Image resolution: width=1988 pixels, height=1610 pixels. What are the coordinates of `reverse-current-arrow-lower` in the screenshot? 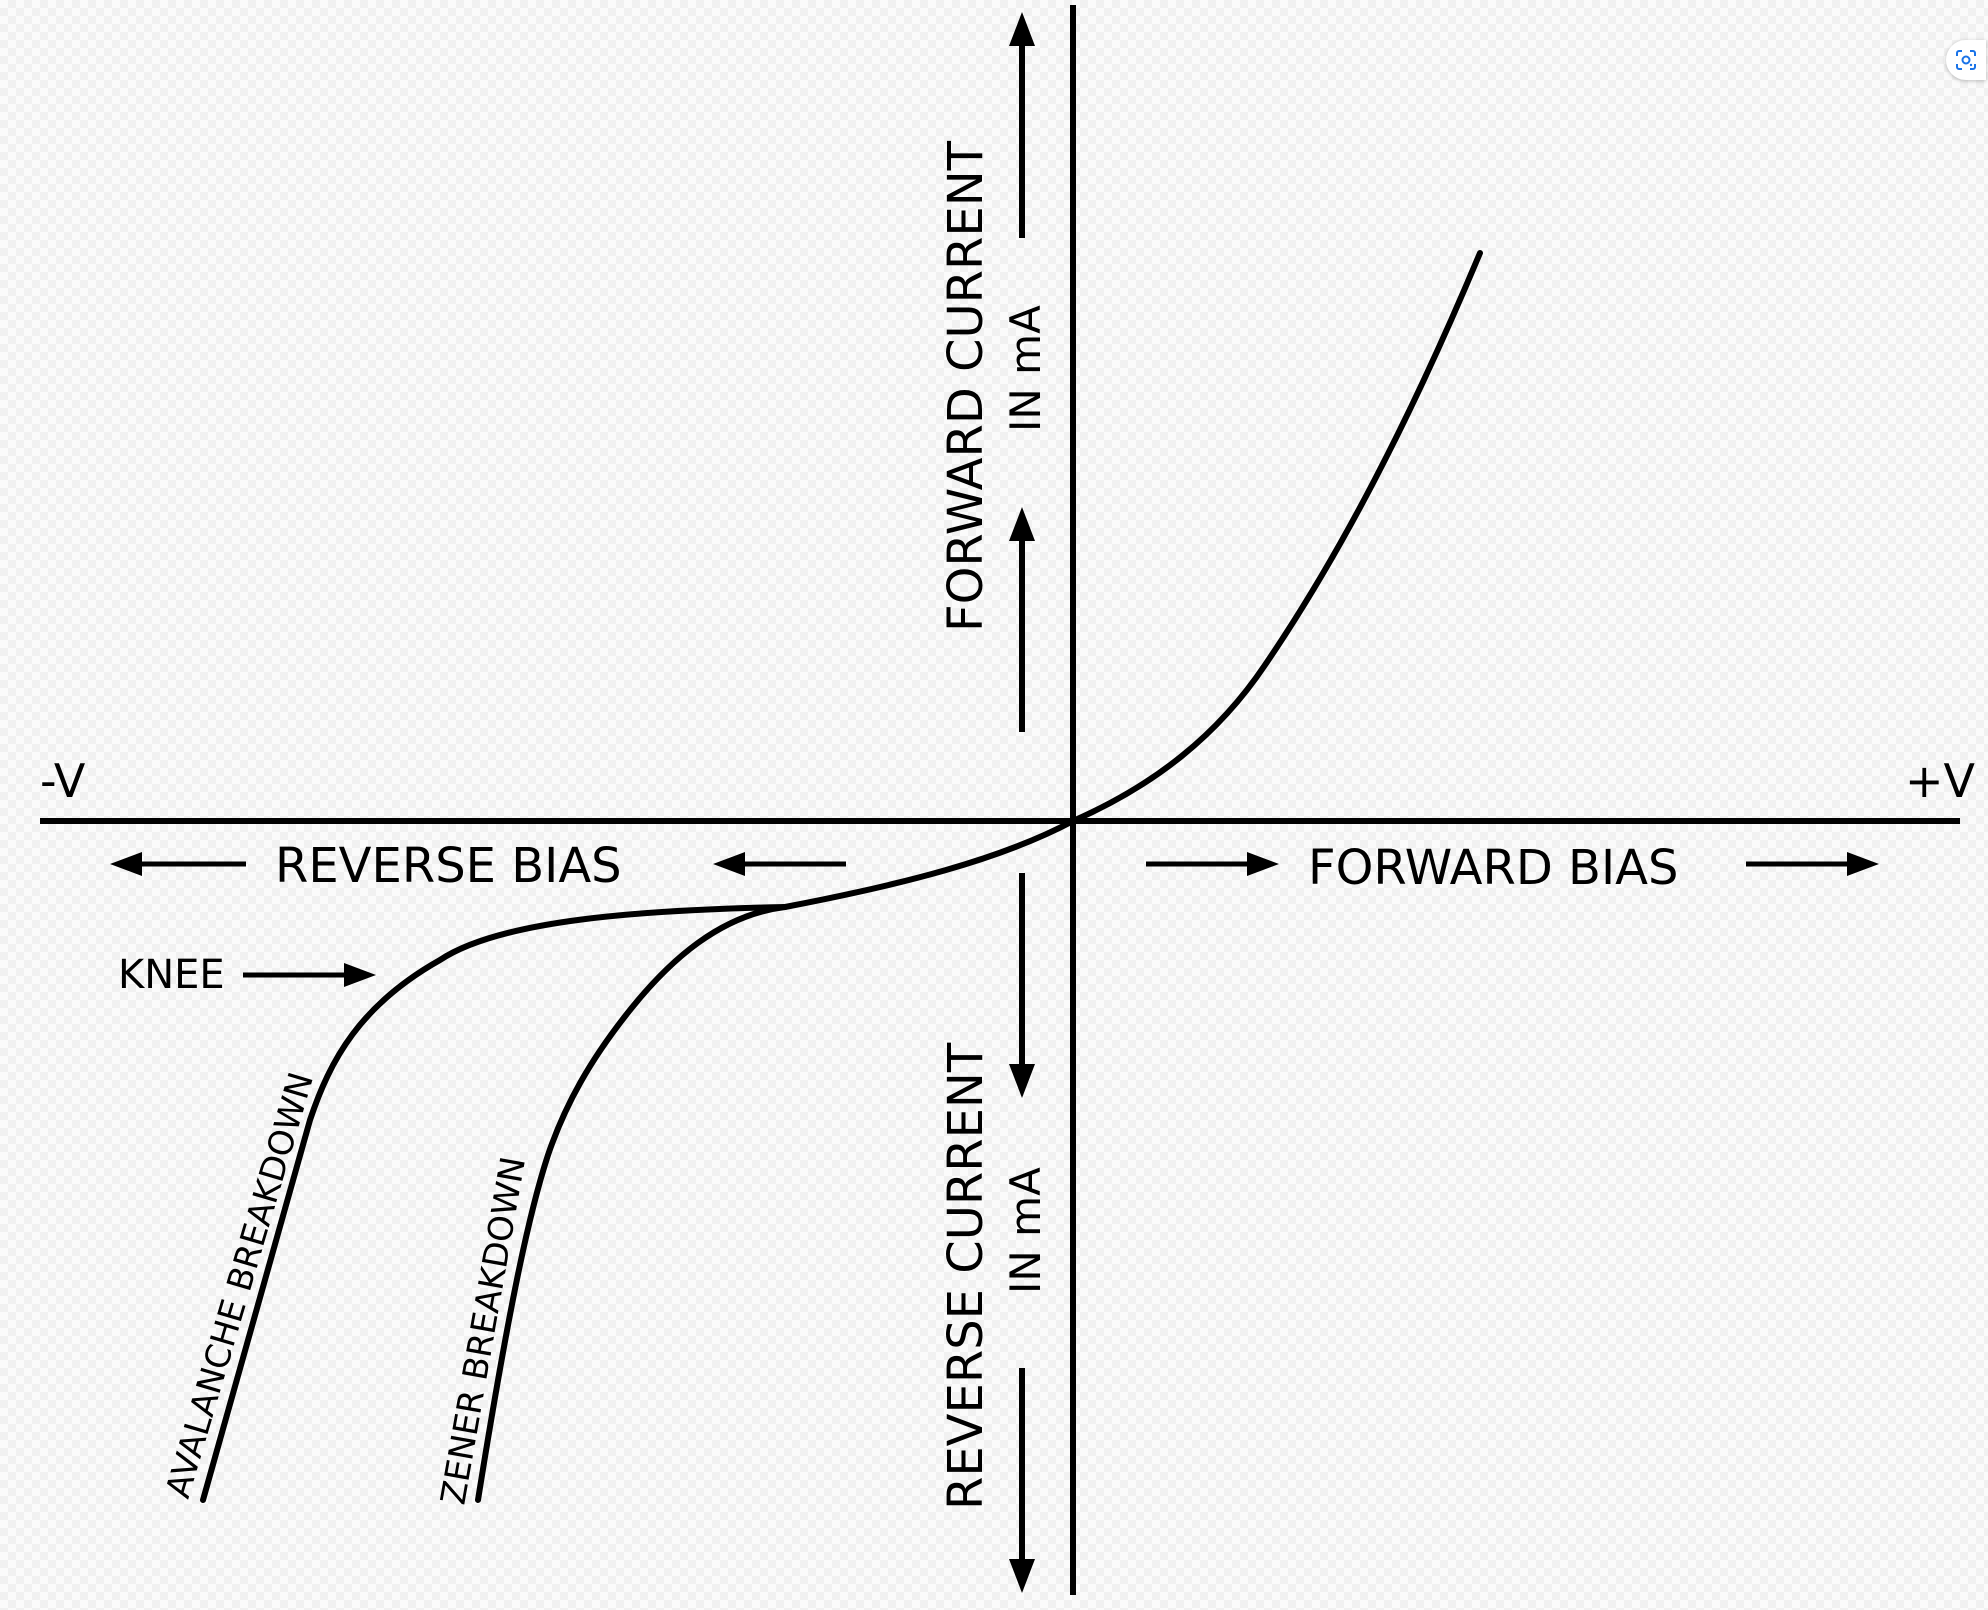 It's located at (1022, 1480).